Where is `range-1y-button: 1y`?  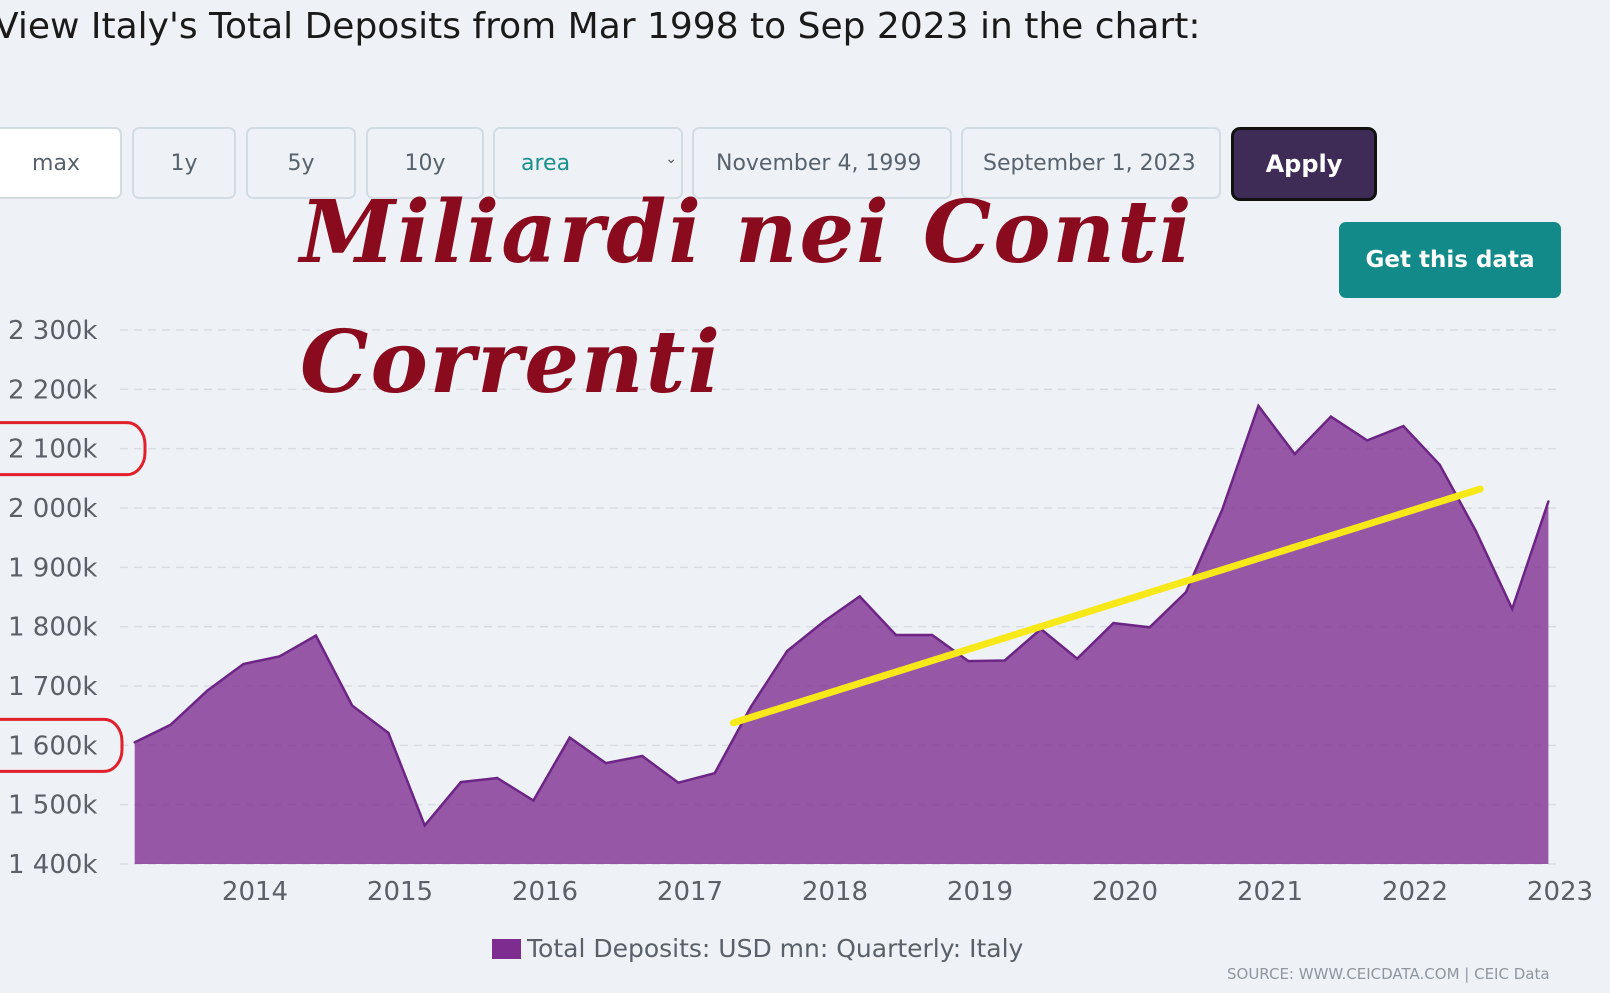
range-1y-button: 1y is located at coordinates (184, 163).